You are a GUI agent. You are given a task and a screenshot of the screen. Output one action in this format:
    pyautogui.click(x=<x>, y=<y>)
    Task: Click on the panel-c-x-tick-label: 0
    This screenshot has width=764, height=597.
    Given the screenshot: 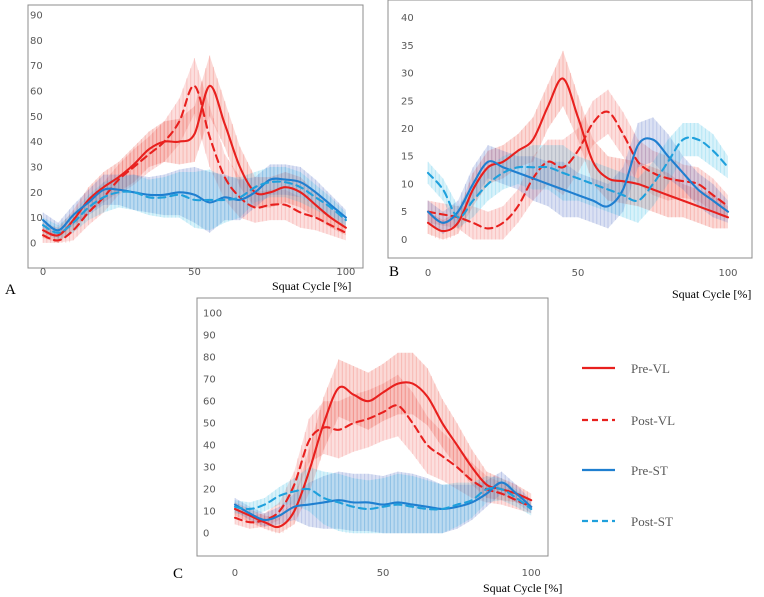 What is the action you would take?
    pyautogui.click(x=235, y=573)
    